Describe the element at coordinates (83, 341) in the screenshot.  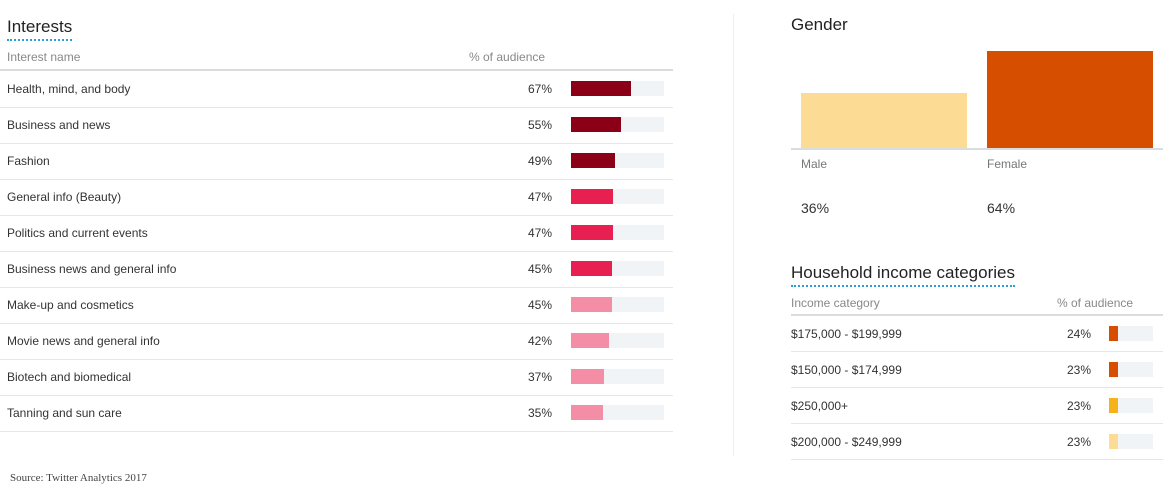
I see `interest-name: Movie news and general info` at that location.